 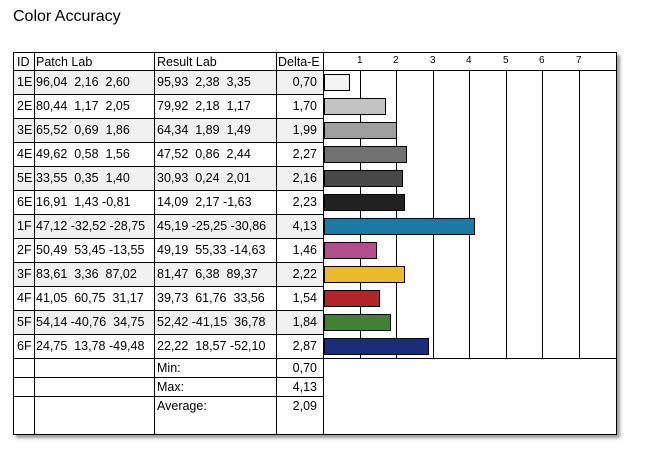 What do you see at coordinates (24, 250) in the screenshot?
I see `row-id: 2F` at bounding box center [24, 250].